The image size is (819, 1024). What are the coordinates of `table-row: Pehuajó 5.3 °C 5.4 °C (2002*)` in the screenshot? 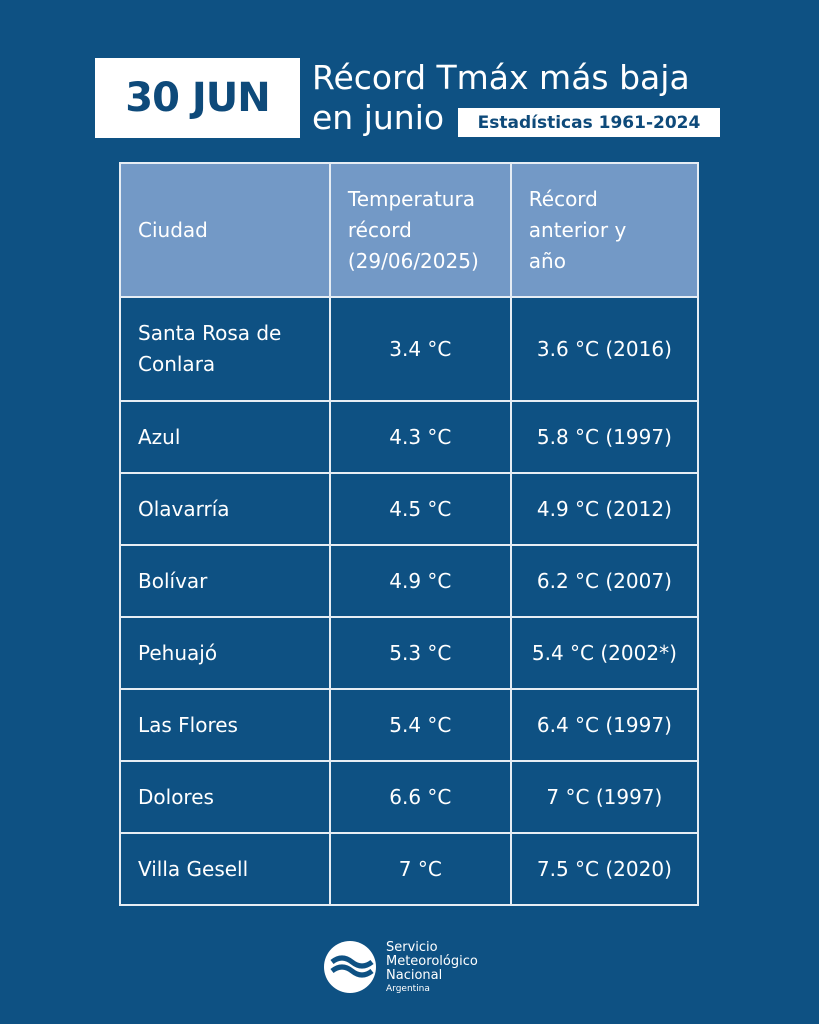 It's located at (409, 653).